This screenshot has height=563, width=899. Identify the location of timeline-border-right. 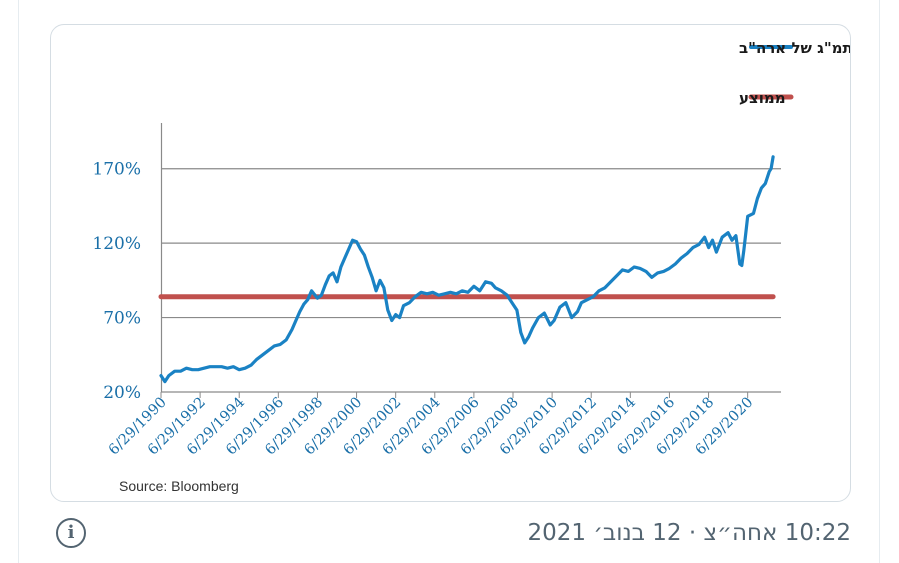
(879, 281).